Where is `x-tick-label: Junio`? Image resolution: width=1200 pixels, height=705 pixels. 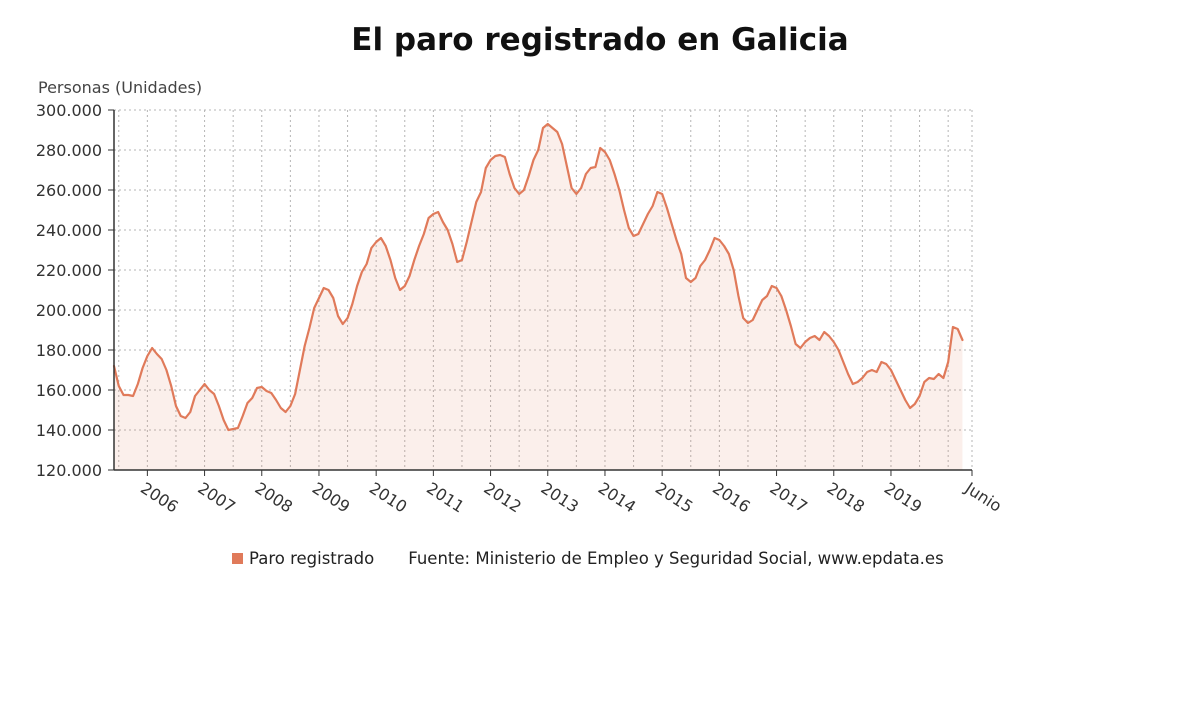 x-tick-label: Junio is located at coordinates (983, 497).